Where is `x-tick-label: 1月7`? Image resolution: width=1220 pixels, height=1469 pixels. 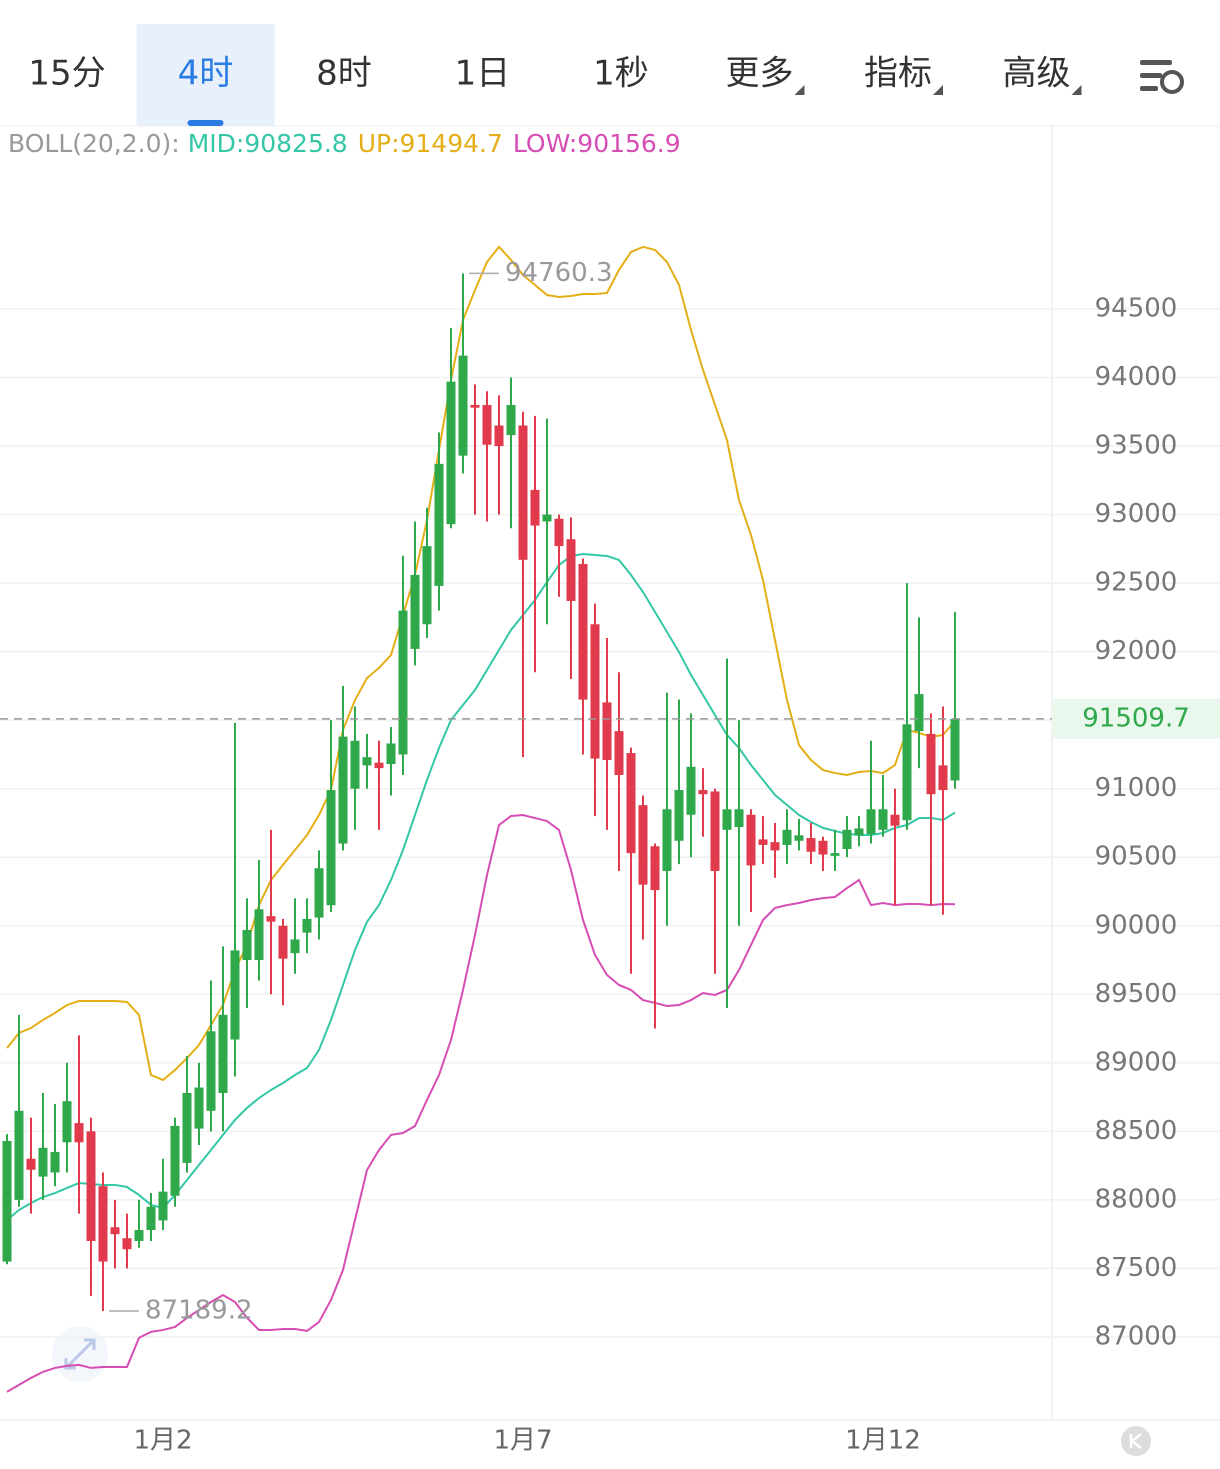
x-tick-label: 1月7 is located at coordinates (522, 1441).